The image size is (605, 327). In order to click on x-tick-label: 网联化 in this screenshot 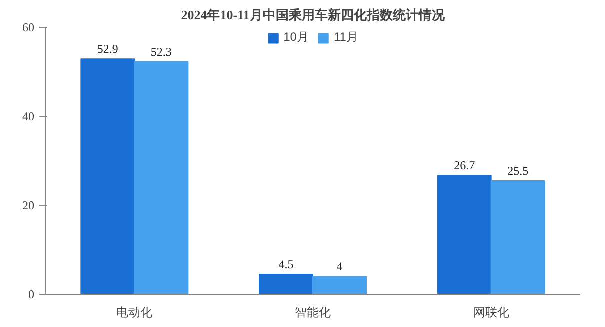, I will do `click(491, 313)`.